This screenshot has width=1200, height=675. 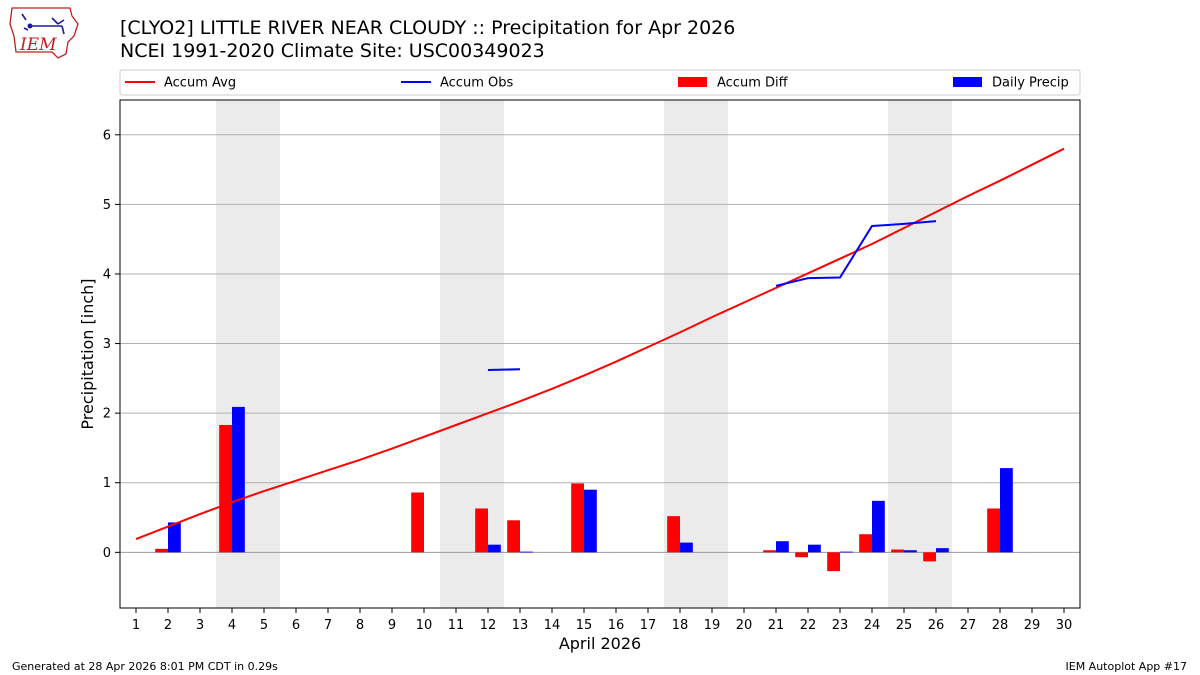 I want to click on y-tick-label-2: 2, so click(x=107, y=414).